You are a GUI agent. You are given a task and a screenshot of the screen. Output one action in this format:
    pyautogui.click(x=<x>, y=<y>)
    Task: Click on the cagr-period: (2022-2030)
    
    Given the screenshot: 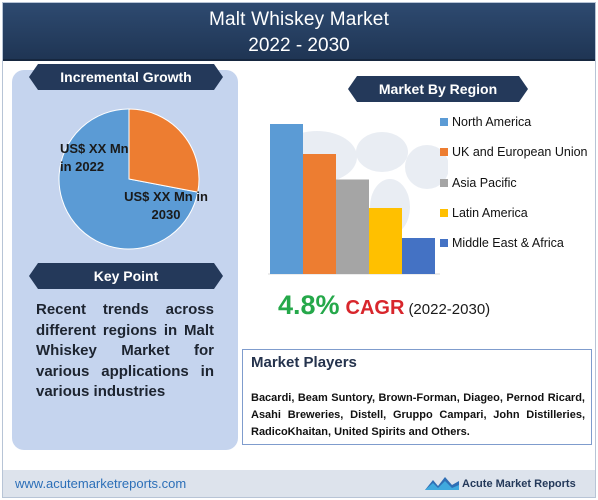 What is the action you would take?
    pyautogui.click(x=449, y=309)
    